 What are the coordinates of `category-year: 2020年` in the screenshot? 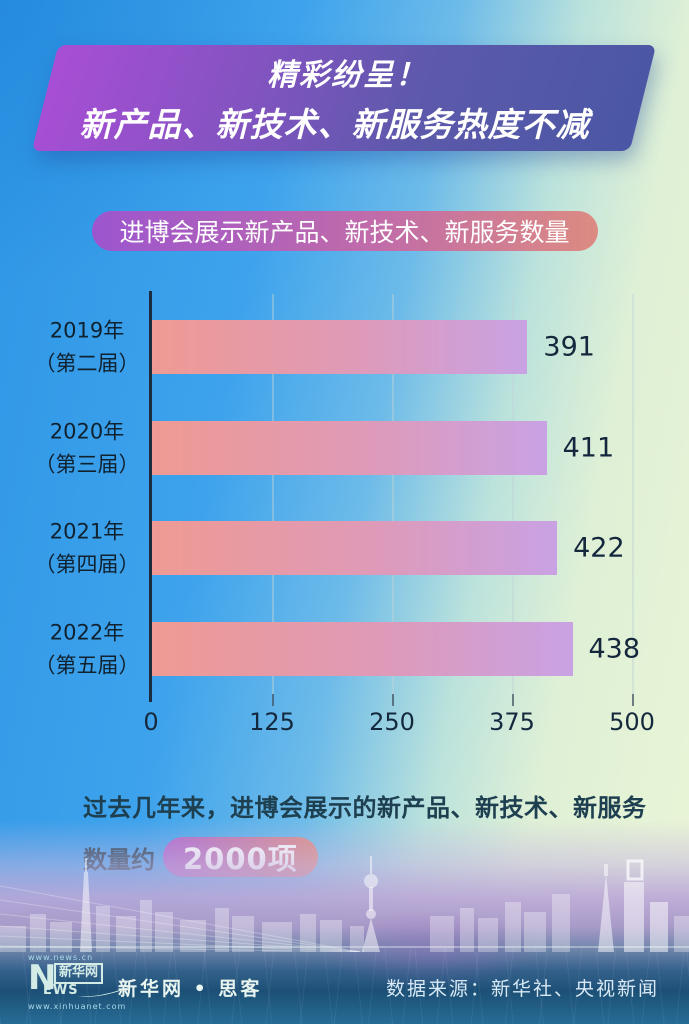 It's located at (87, 431).